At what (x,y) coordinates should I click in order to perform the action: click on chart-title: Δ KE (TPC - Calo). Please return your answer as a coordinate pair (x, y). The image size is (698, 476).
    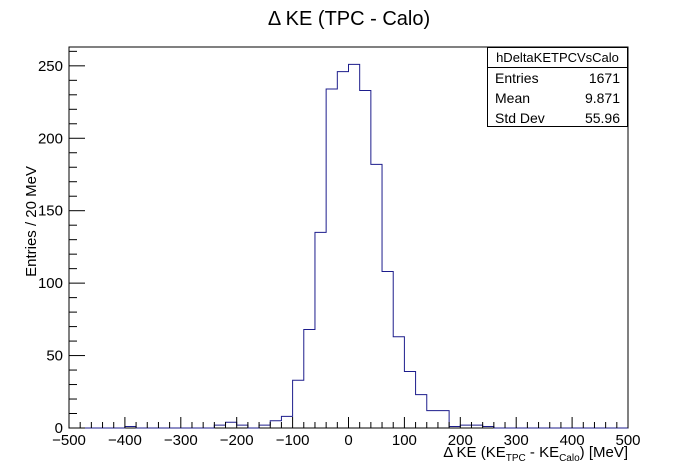
    Looking at the image, I should click on (349, 19).